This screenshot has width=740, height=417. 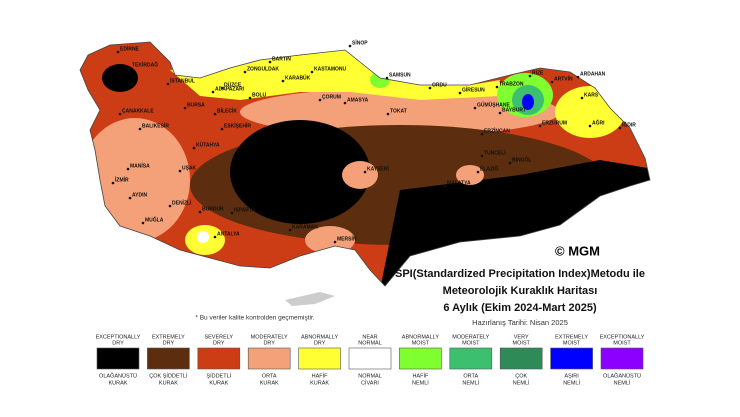 I want to click on city-label: MALATYA, so click(x=459, y=183).